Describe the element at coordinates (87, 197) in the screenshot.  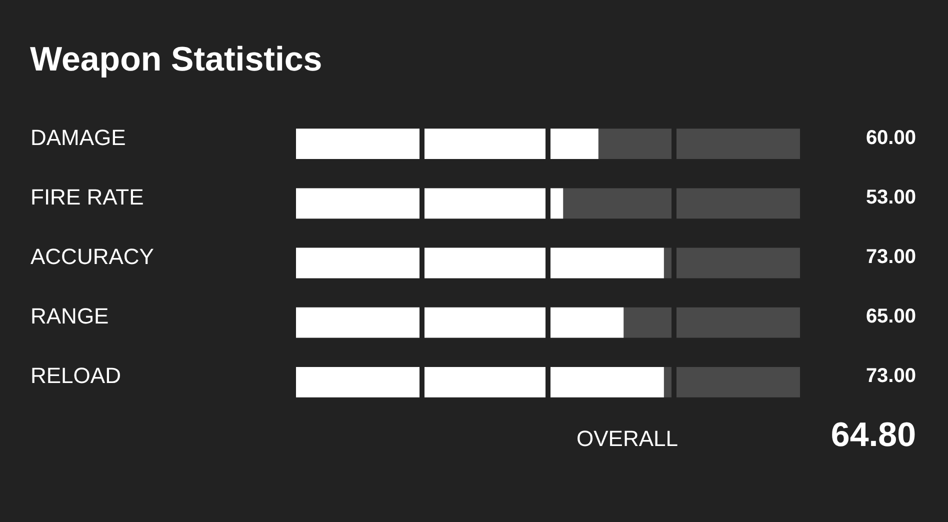
I see `y-tick-label: FIRE RATE` at that location.